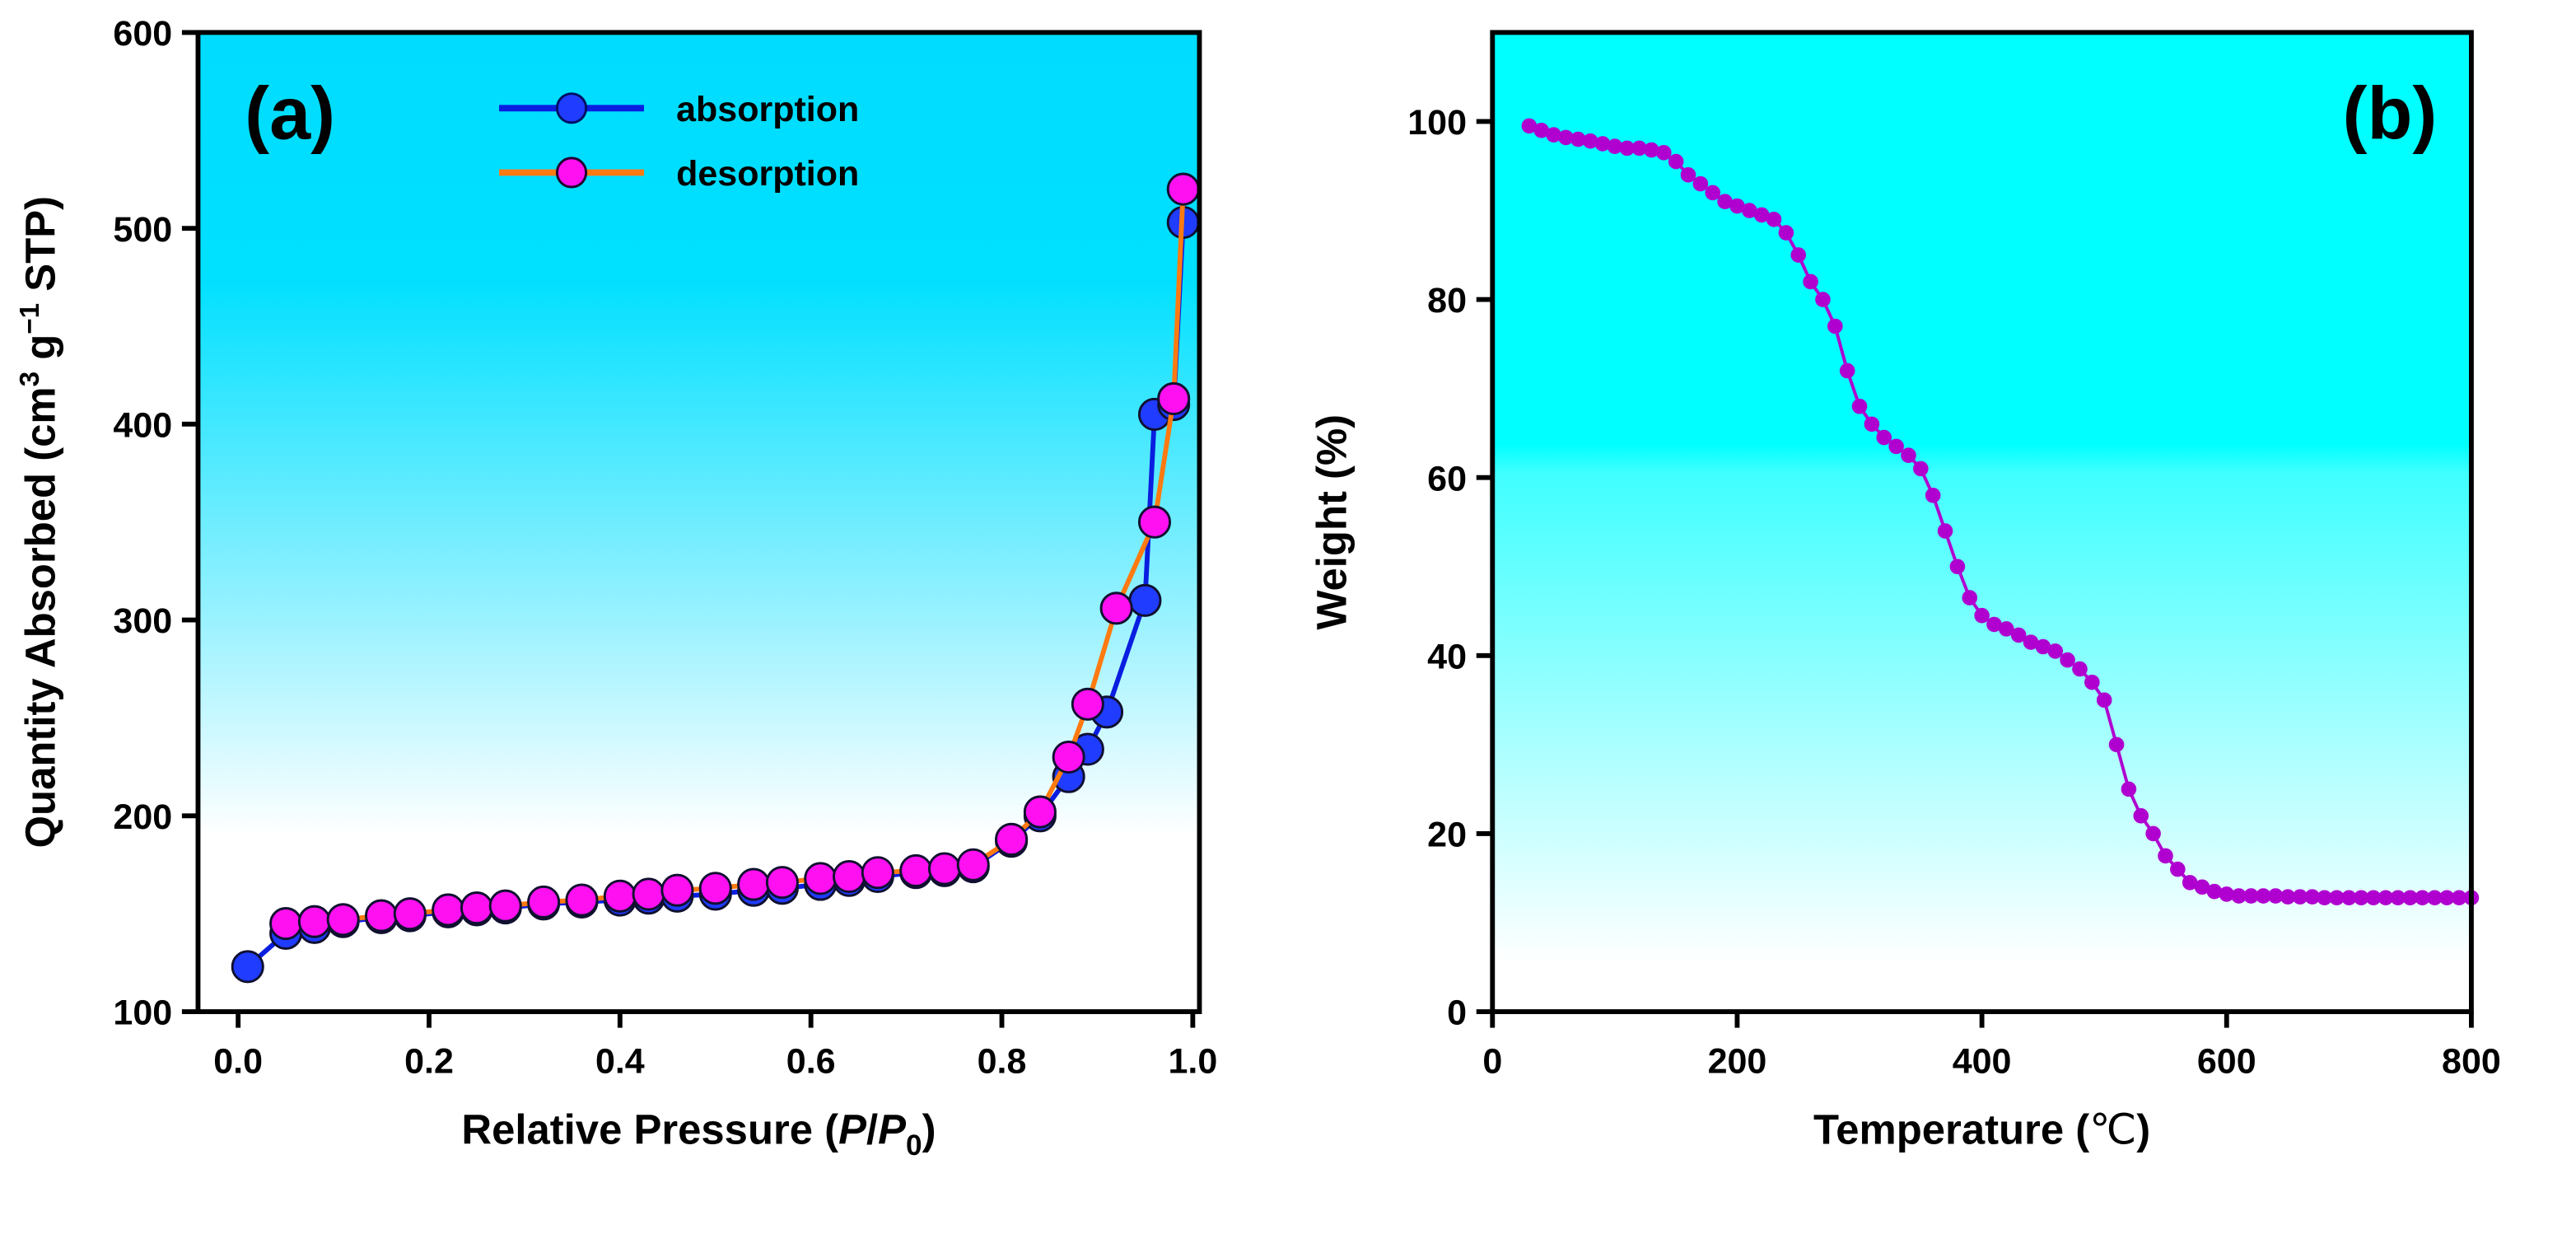  Describe the element at coordinates (1981, 1129) in the screenshot. I see `x-axis-label-b: Temperature (℃)` at that location.